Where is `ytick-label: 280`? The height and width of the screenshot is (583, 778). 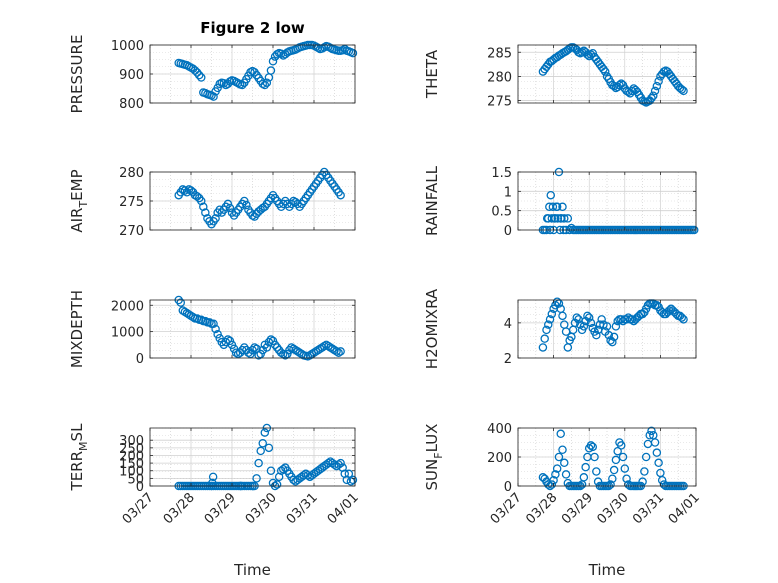
ytick-label: 280 is located at coordinates (131, 173).